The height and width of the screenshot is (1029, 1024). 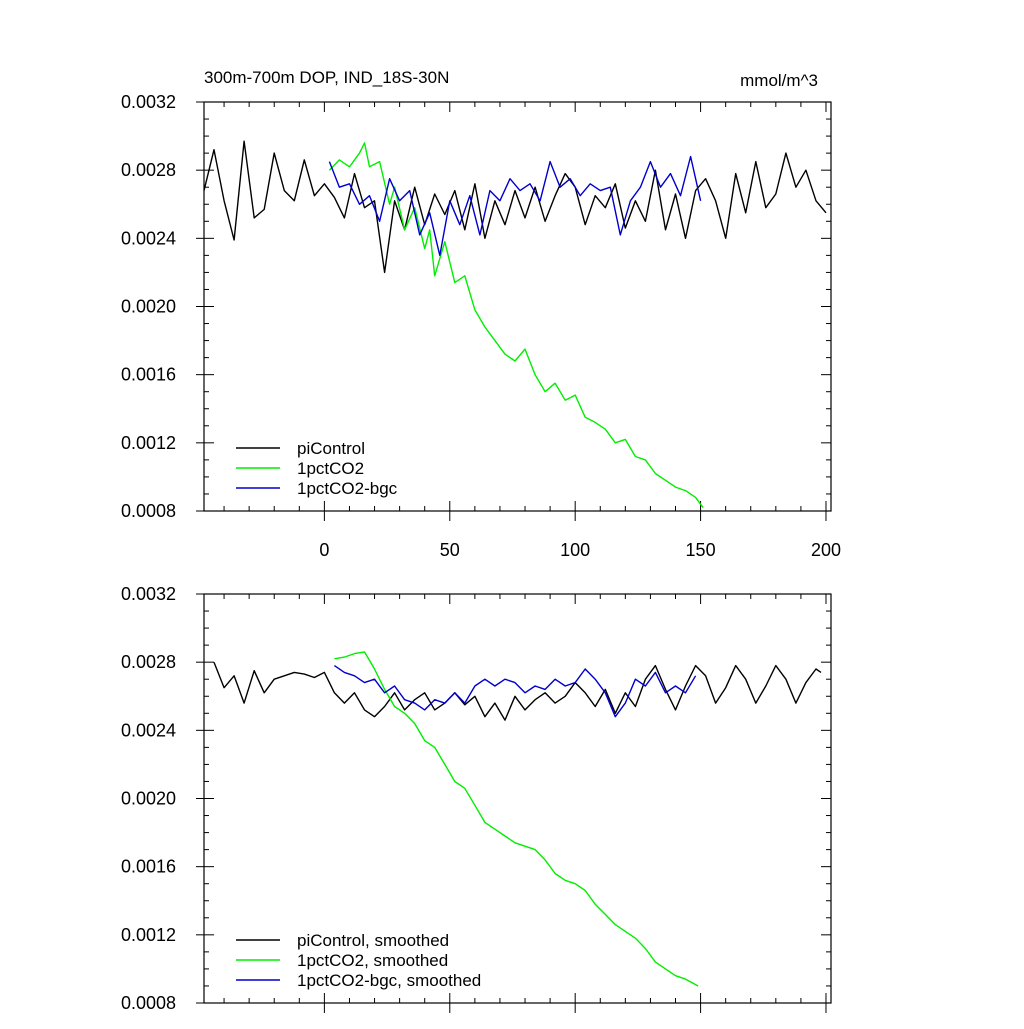 What do you see at coordinates (575, 550) in the screenshot?
I see `top-x-tick-label: 100` at bounding box center [575, 550].